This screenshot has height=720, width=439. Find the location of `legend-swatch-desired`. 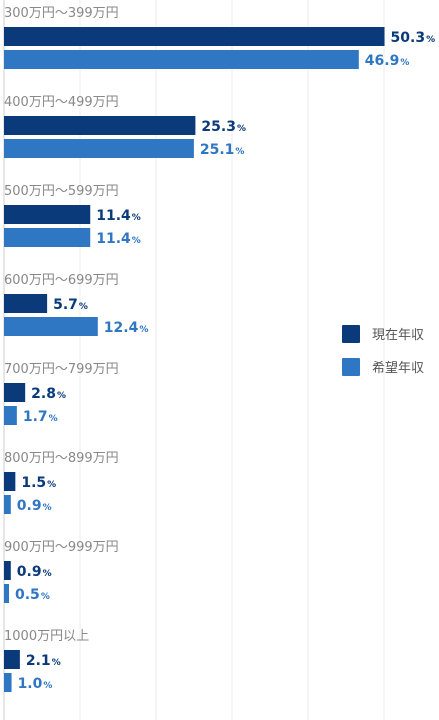

legend-swatch-desired is located at coordinates (351, 367).